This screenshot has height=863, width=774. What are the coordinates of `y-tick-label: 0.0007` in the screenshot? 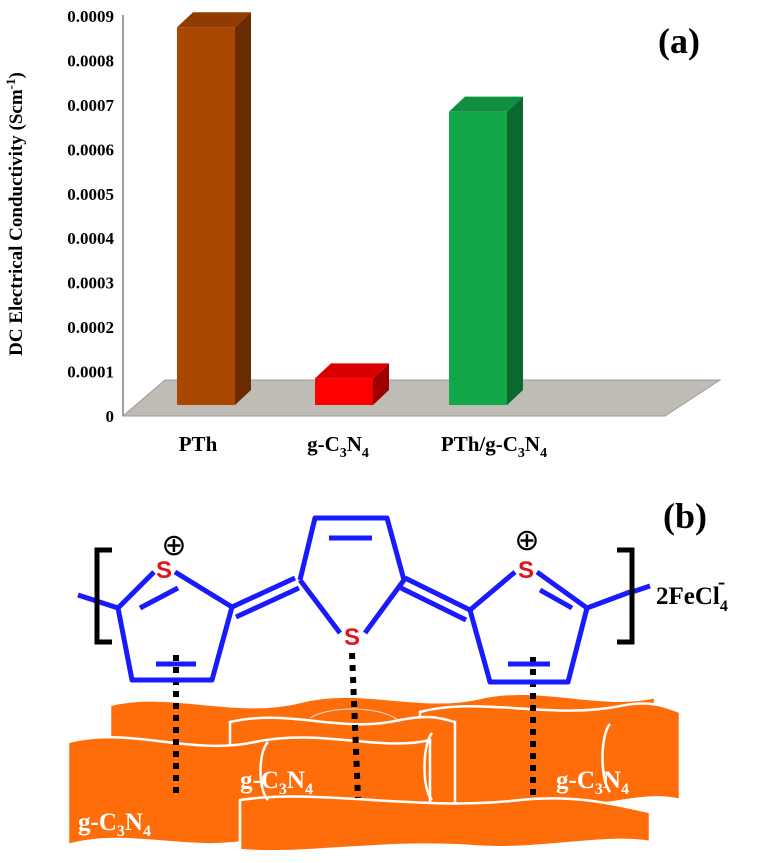 It's located at (90, 105).